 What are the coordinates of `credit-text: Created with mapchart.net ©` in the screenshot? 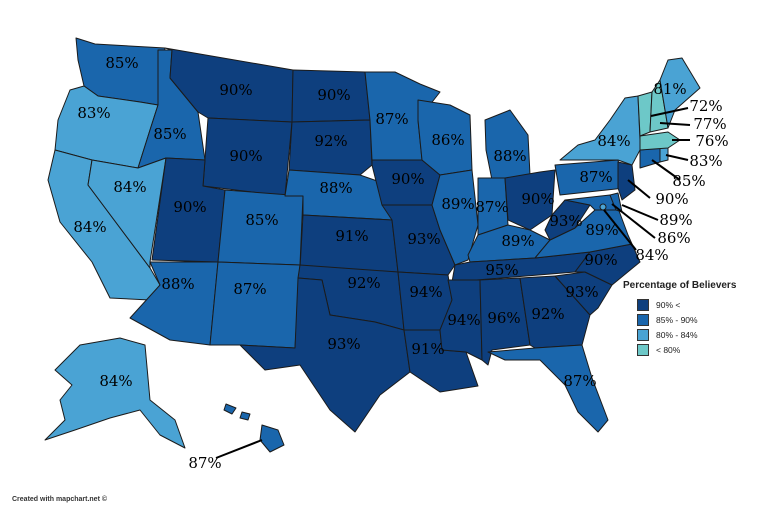 It's located at (60, 499).